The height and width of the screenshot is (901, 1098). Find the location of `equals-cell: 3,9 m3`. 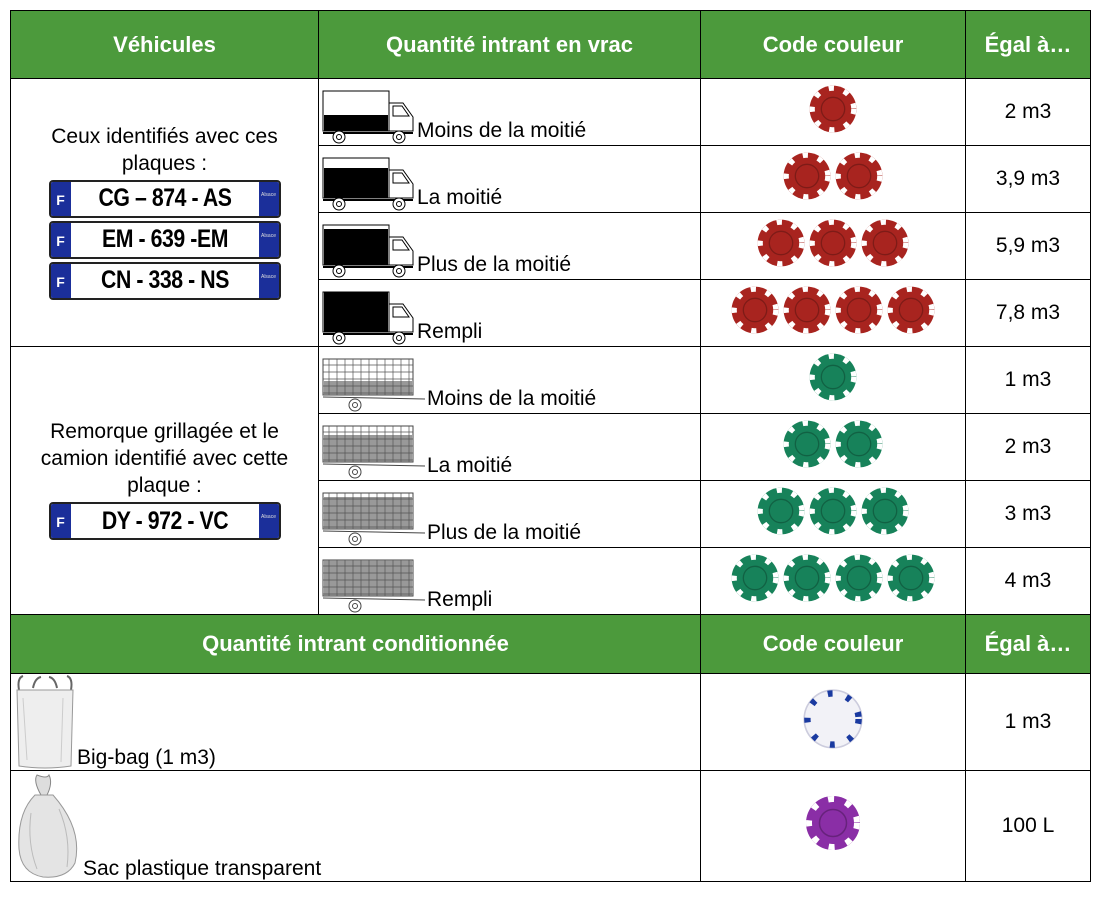

equals-cell: 3,9 m3 is located at coordinates (1028, 179).